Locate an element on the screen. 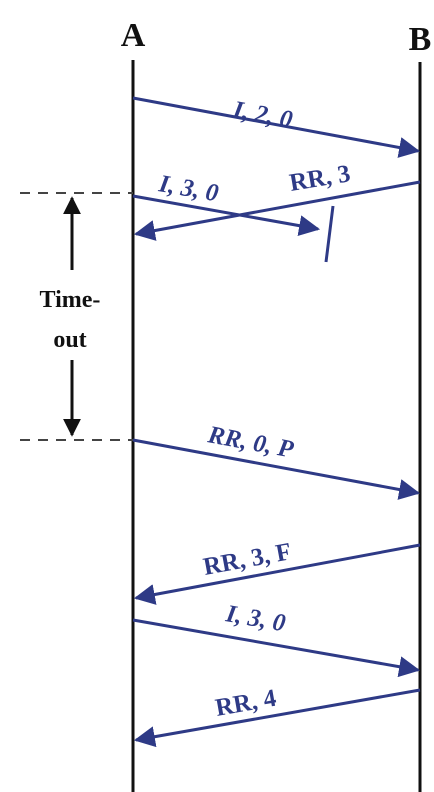 This screenshot has height=792, width=434. message-label-rr-3-f: RR, 3, F is located at coordinates (247, 559).